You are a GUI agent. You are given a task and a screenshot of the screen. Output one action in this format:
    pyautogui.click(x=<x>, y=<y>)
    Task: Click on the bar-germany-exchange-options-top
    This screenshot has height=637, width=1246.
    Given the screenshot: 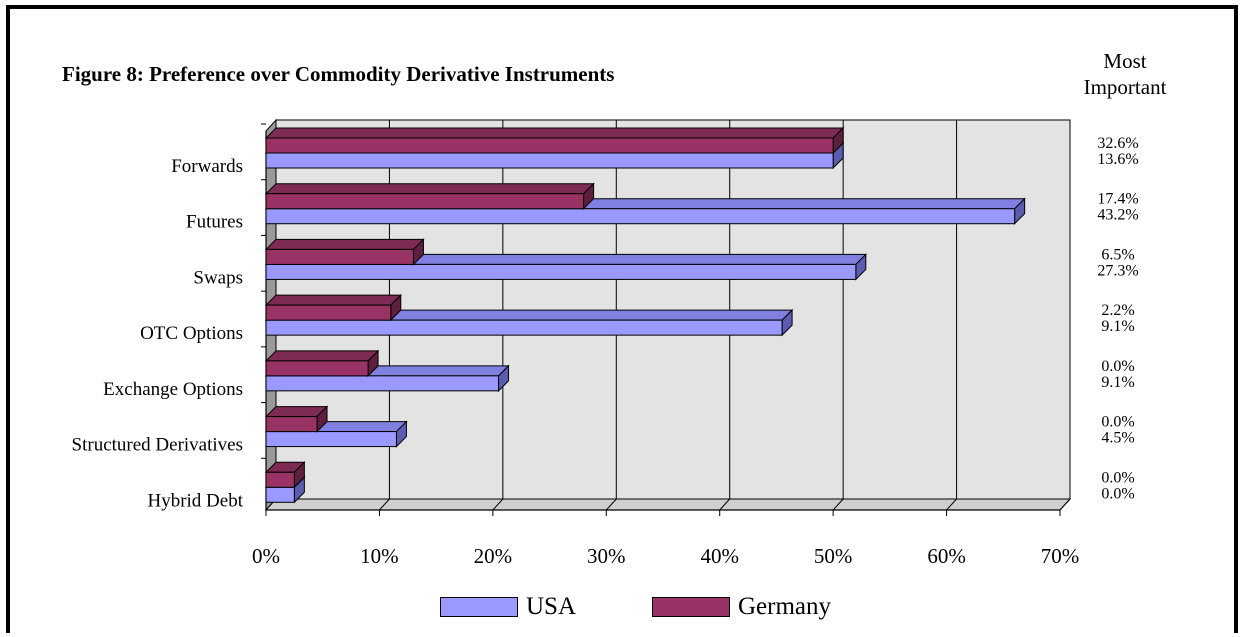 What is the action you would take?
    pyautogui.click(x=322, y=356)
    